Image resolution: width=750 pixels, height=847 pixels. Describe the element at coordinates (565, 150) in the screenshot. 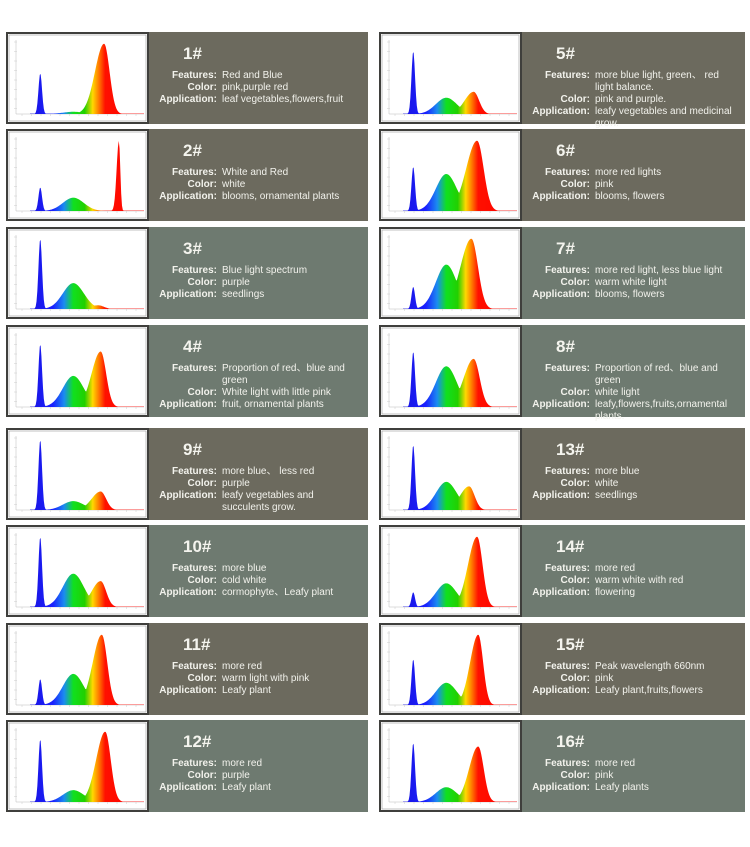

I see `spectrum-number: 6#` at that location.